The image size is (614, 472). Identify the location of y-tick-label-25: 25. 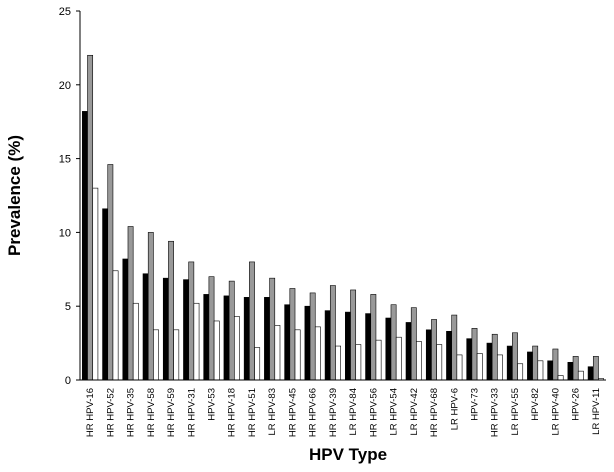
(65, 12).